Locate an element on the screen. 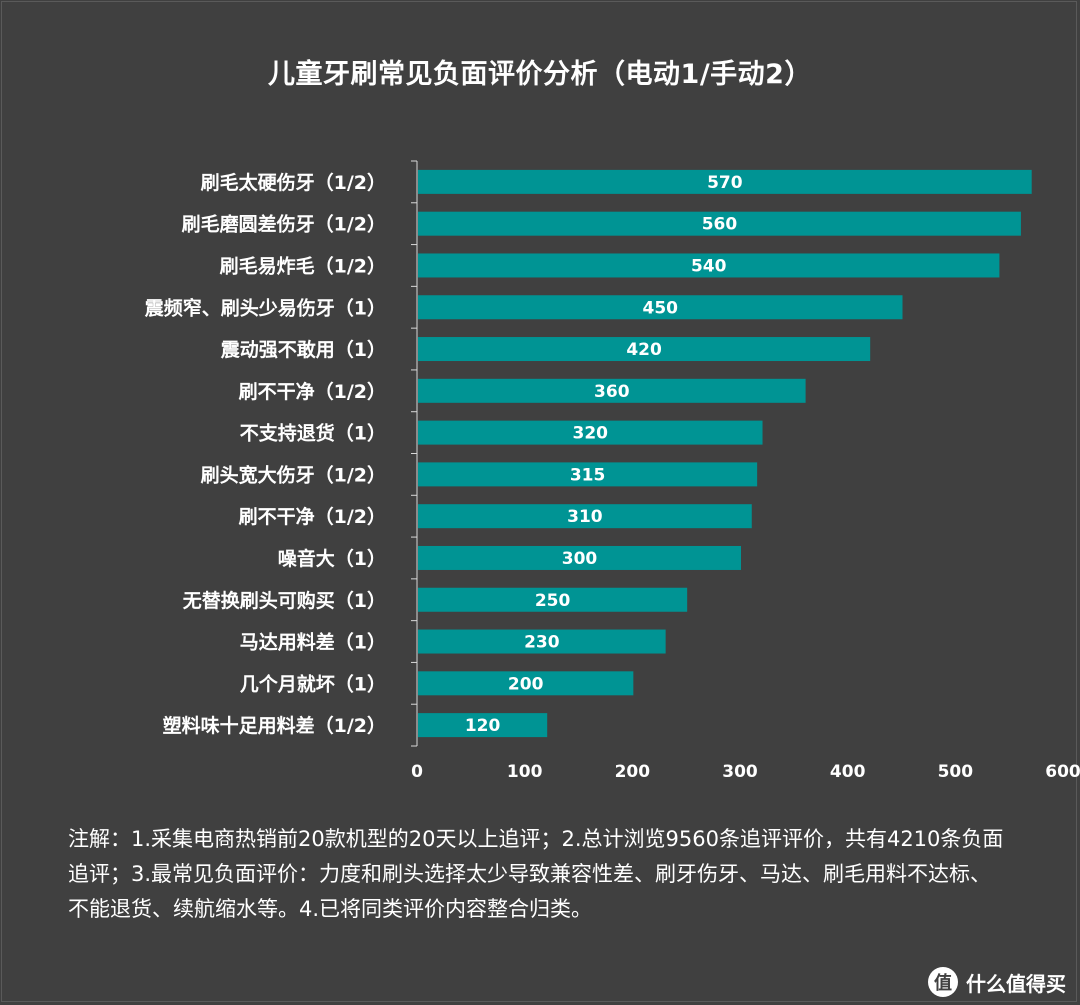 This screenshot has height=1005, width=1080. watermark-text: 什么值得买 is located at coordinates (1016, 983).